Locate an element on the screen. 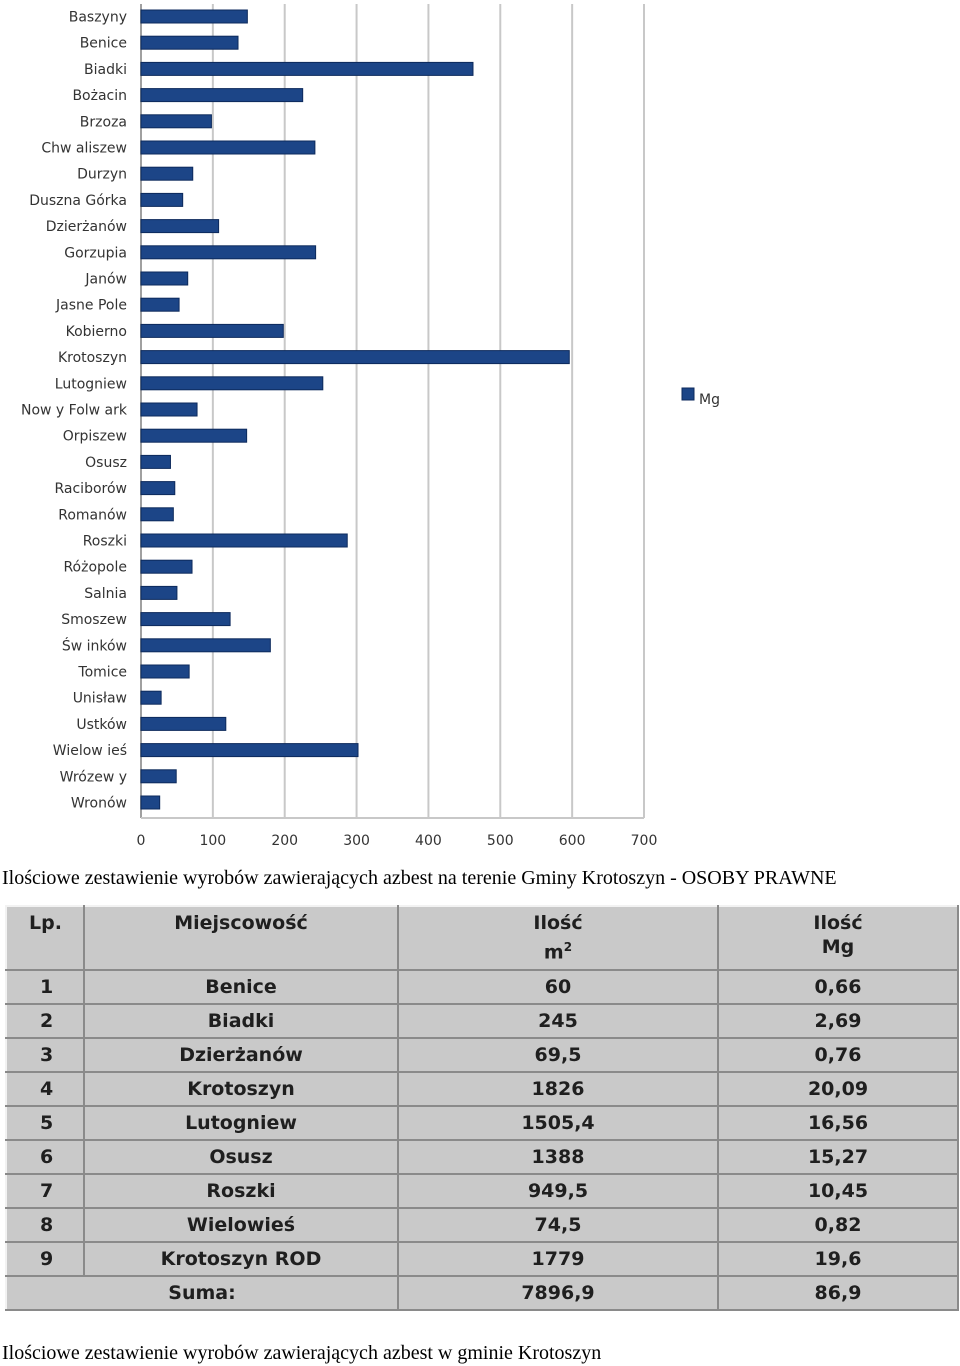  table-sum-row: Suma: 7896,9 86,9 is located at coordinates (482, 1293).